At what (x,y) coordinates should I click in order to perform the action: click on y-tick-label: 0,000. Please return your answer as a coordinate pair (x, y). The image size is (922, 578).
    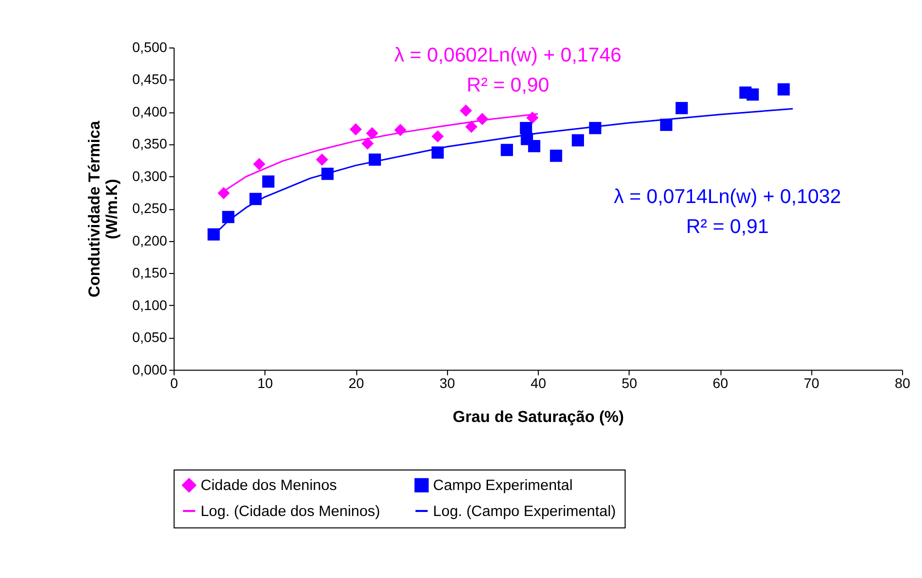
    Looking at the image, I should click on (150, 369).